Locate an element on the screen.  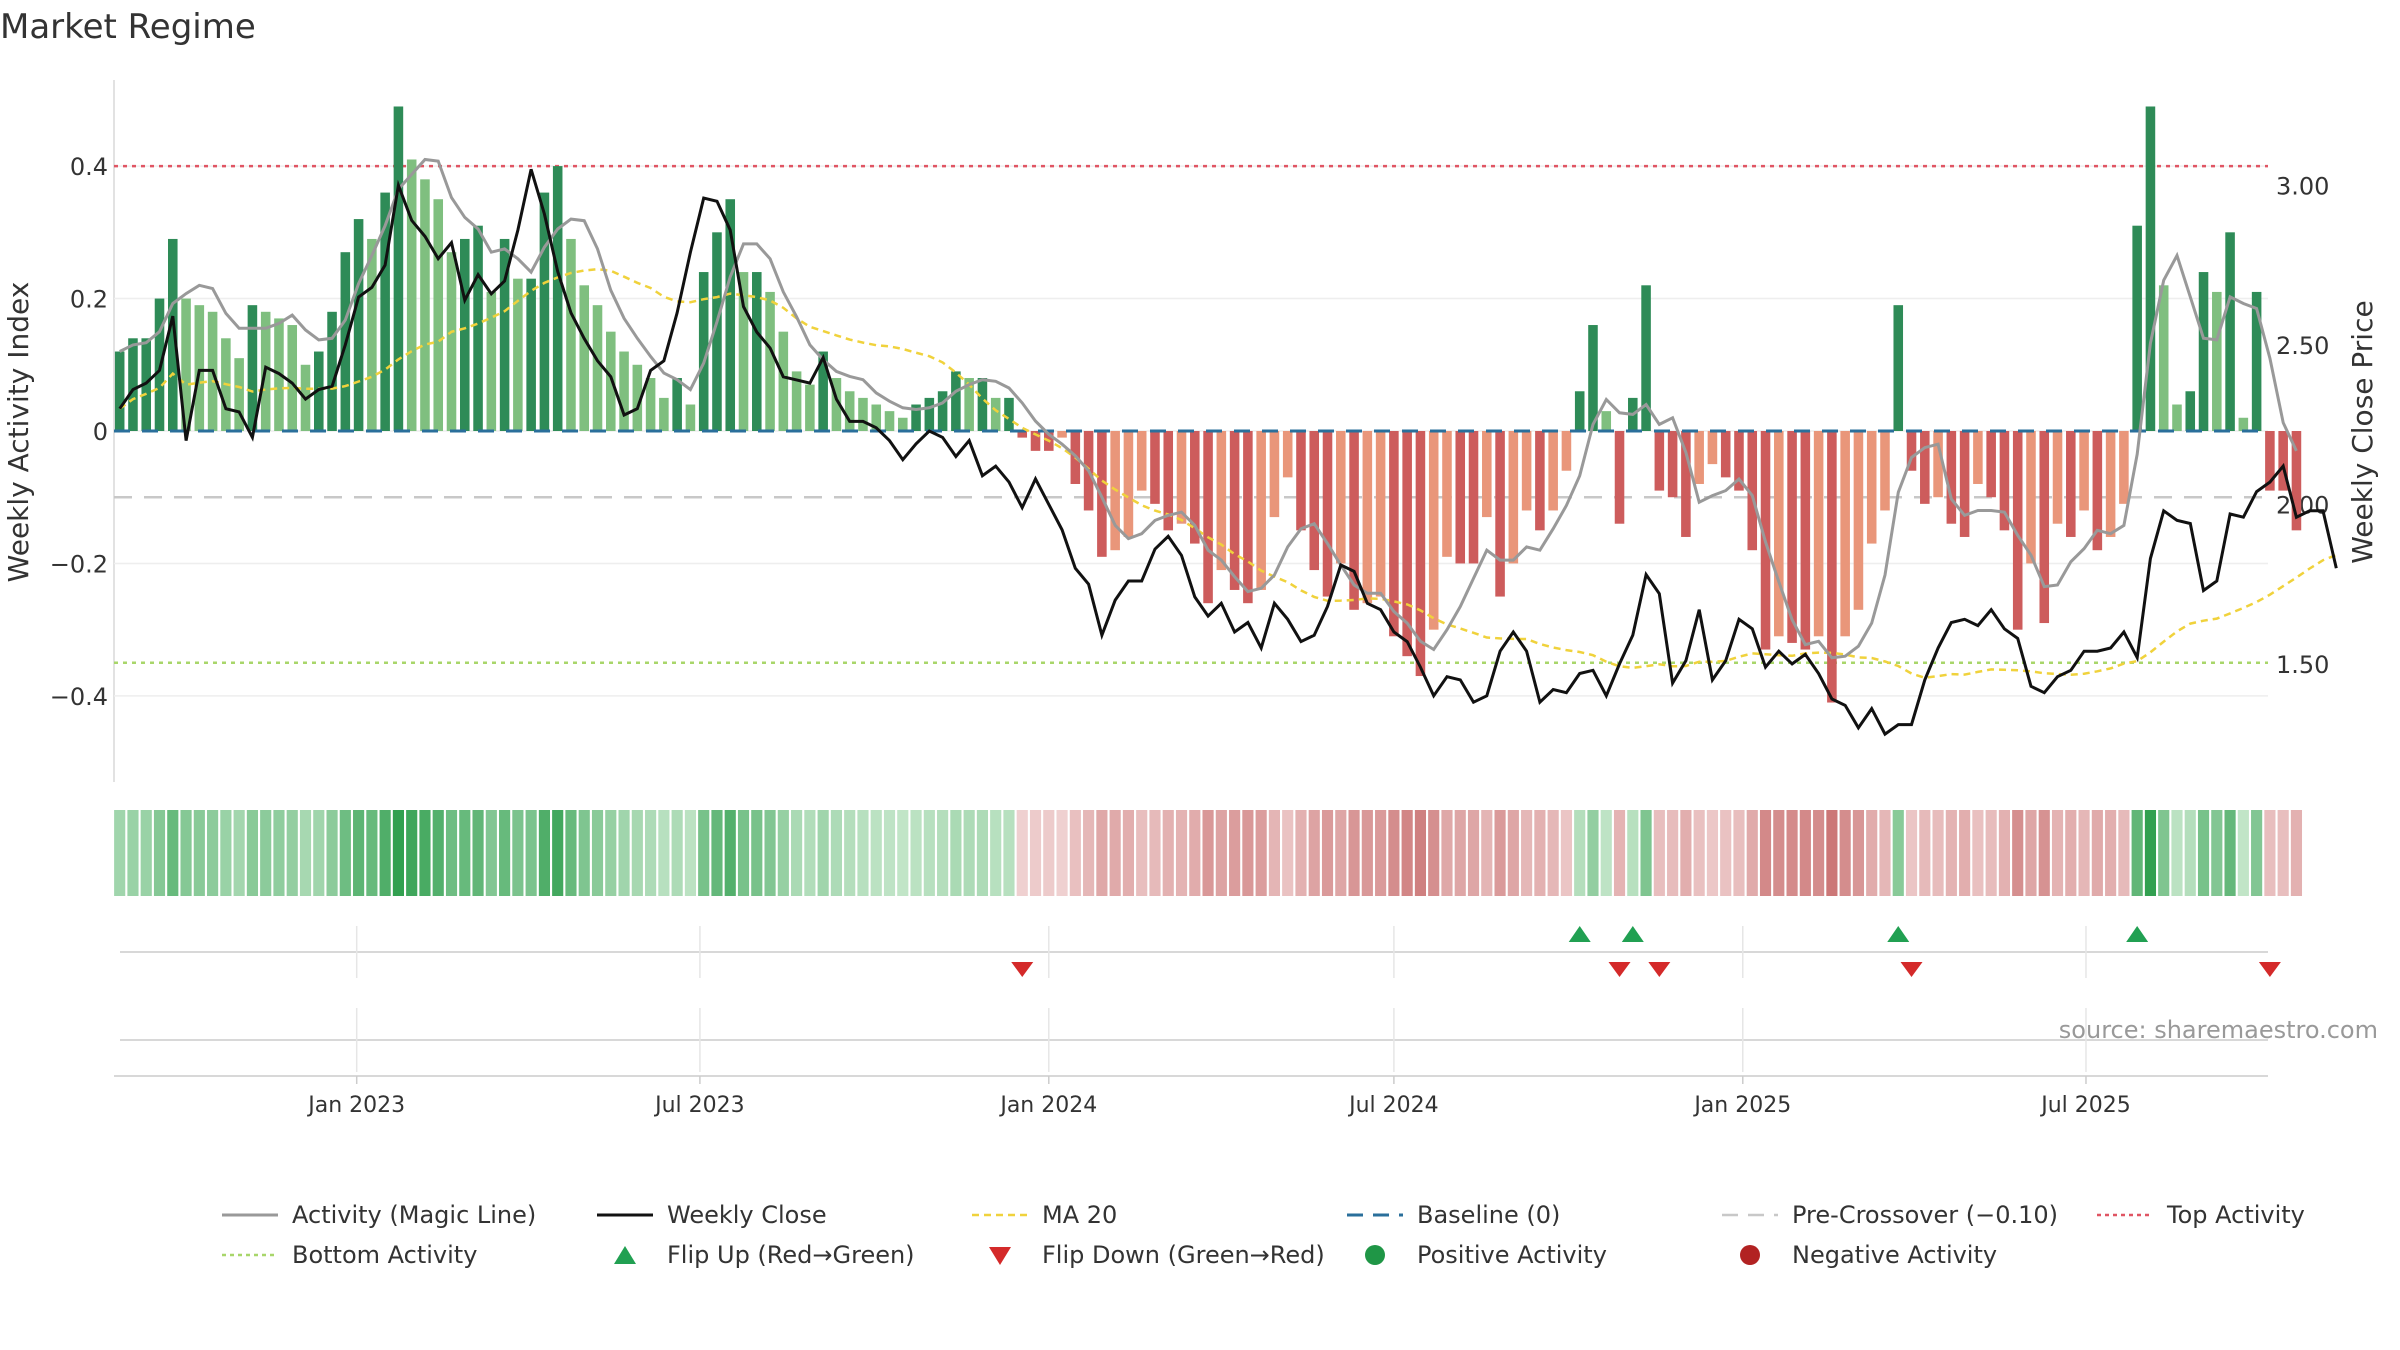
regime-heat-strip is located at coordinates (1208, 853).